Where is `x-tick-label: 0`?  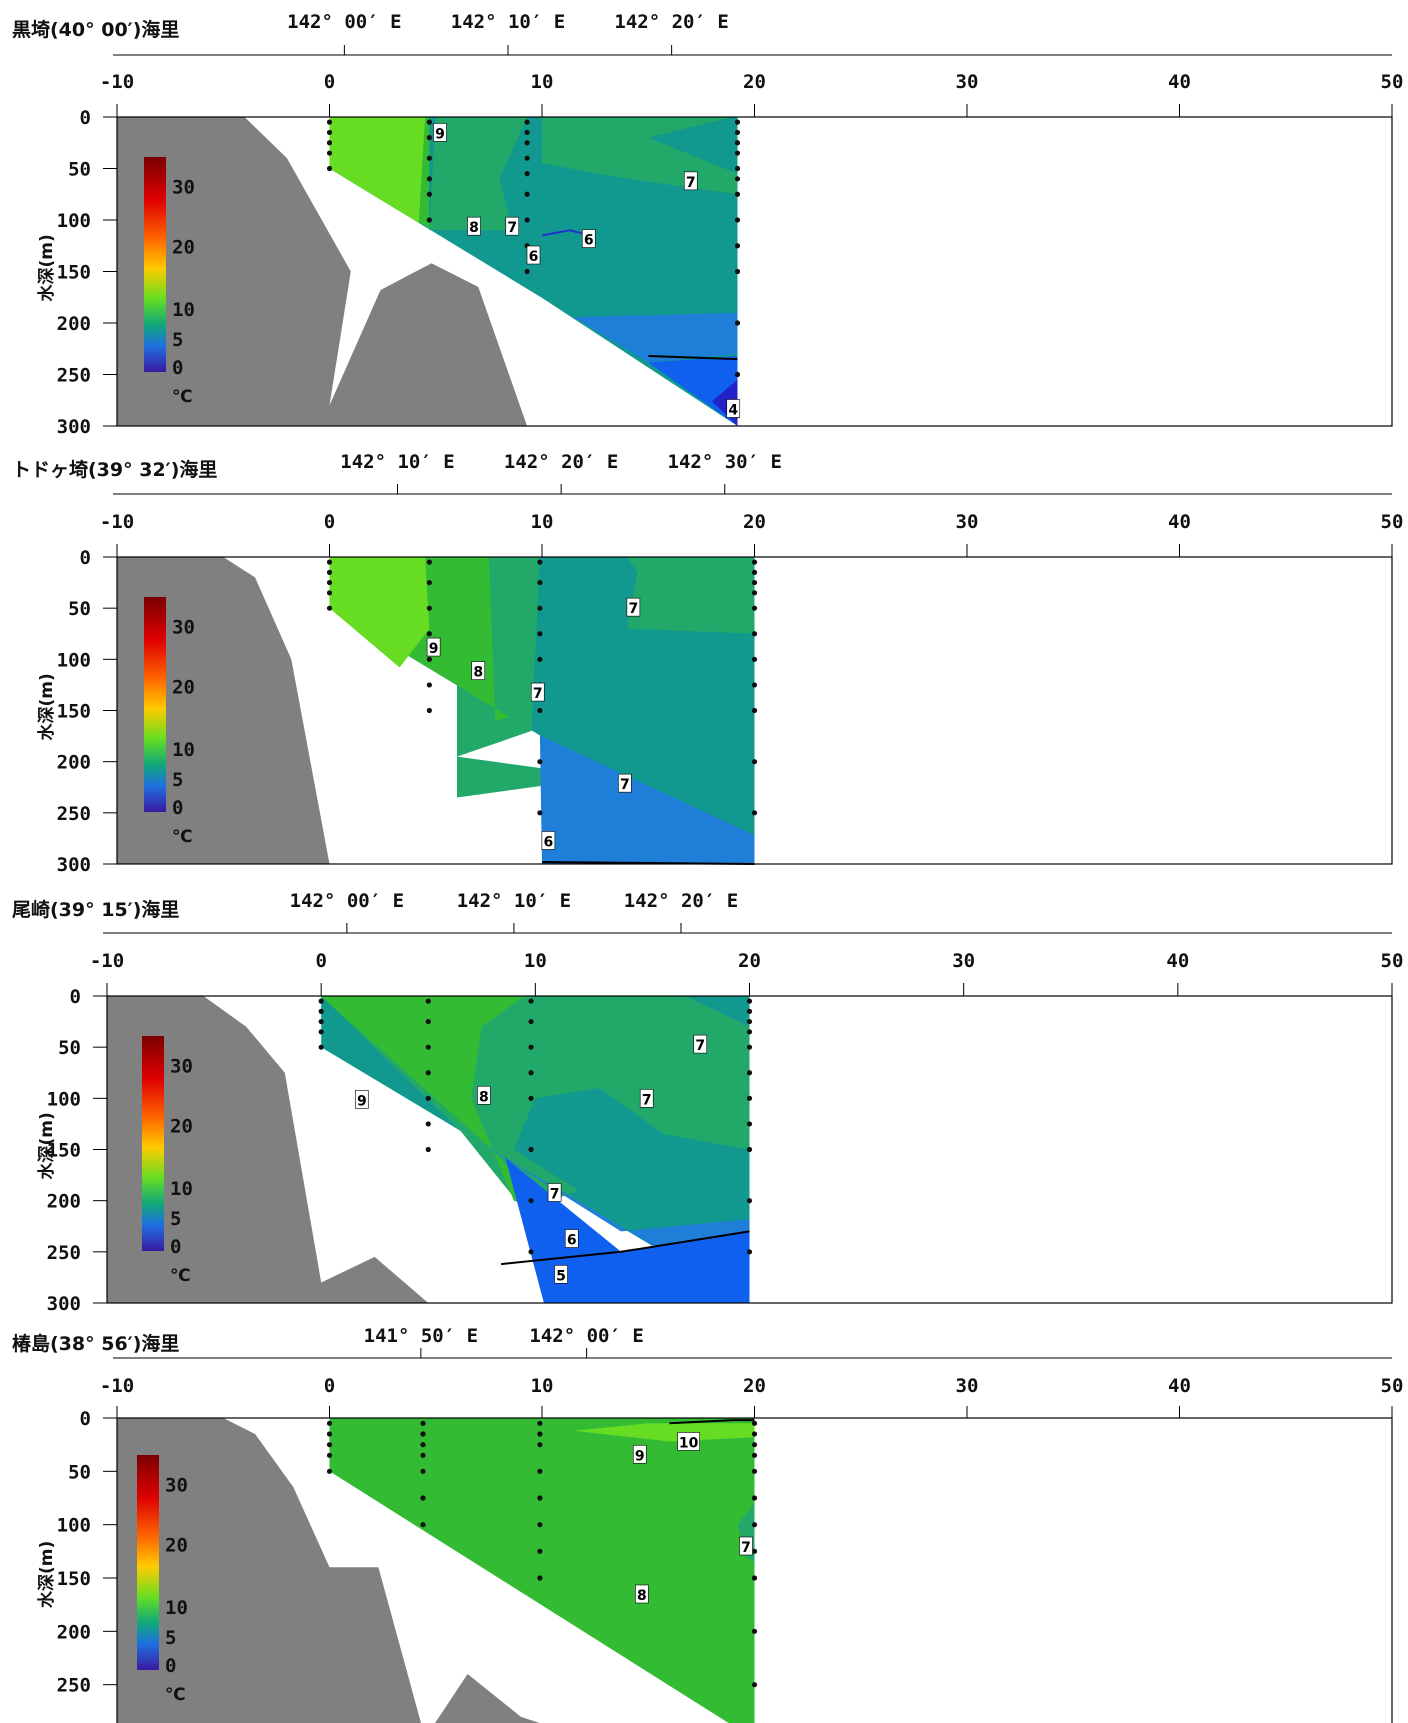
x-tick-label: 0 is located at coordinates (329, 82).